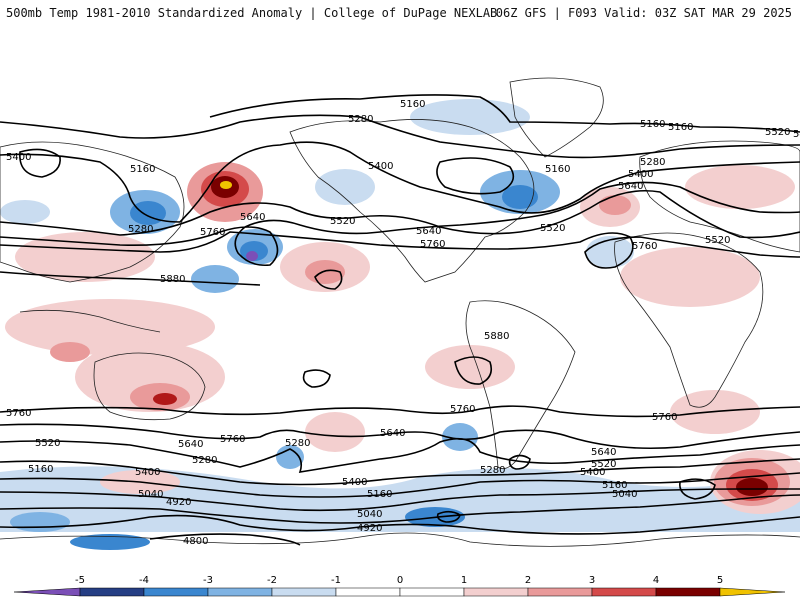  What do you see at coordinates (47, 592) in the screenshot?
I see `colorbar-arrow-left` at bounding box center [47, 592].